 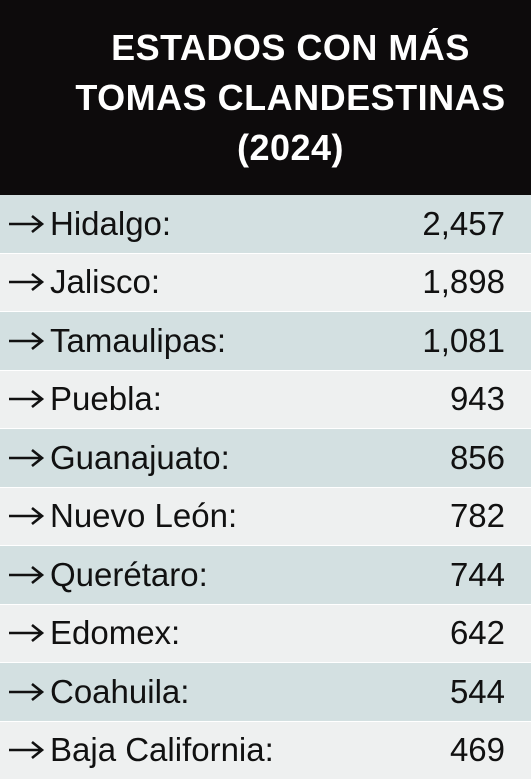 What do you see at coordinates (105, 282) in the screenshot?
I see `state-name: Jalisco:` at bounding box center [105, 282].